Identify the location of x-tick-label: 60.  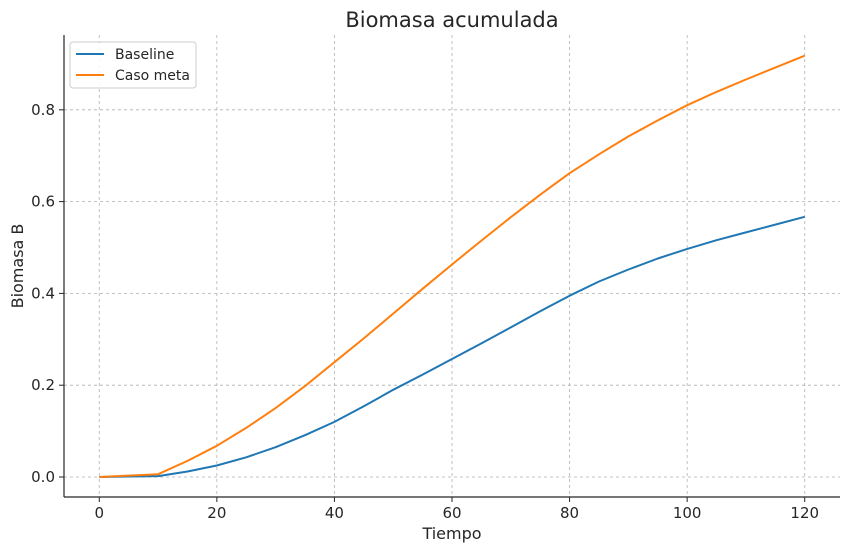
(451, 513).